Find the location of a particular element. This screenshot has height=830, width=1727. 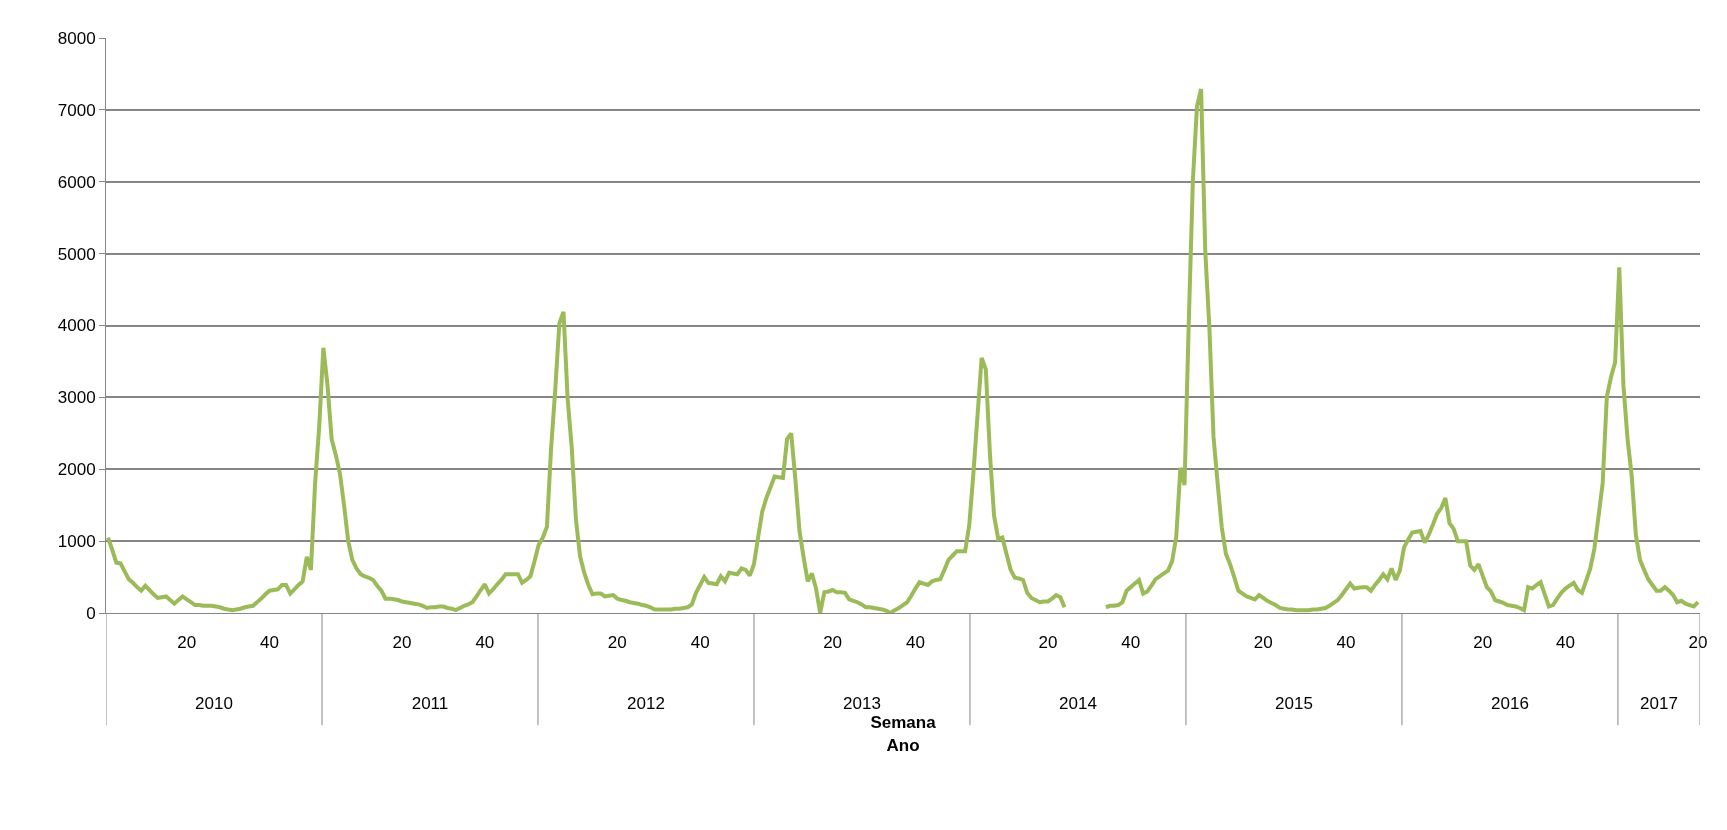

x2-tick-label: 2013 is located at coordinates (862, 703).